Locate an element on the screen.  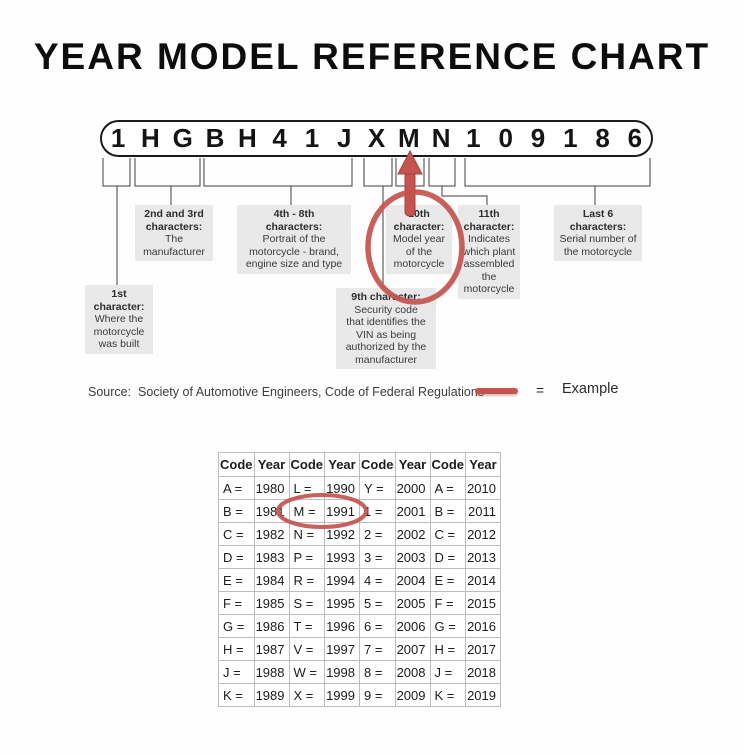
character-group-brackets is located at coordinates (376, 172).